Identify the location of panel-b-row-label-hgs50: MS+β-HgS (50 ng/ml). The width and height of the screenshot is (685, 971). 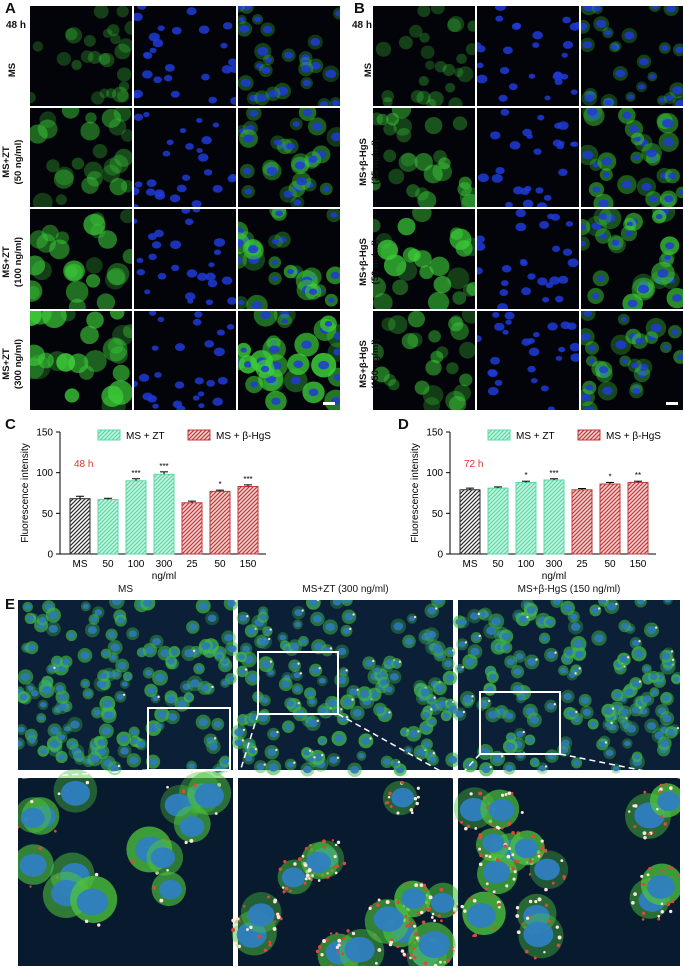
(370, 262).